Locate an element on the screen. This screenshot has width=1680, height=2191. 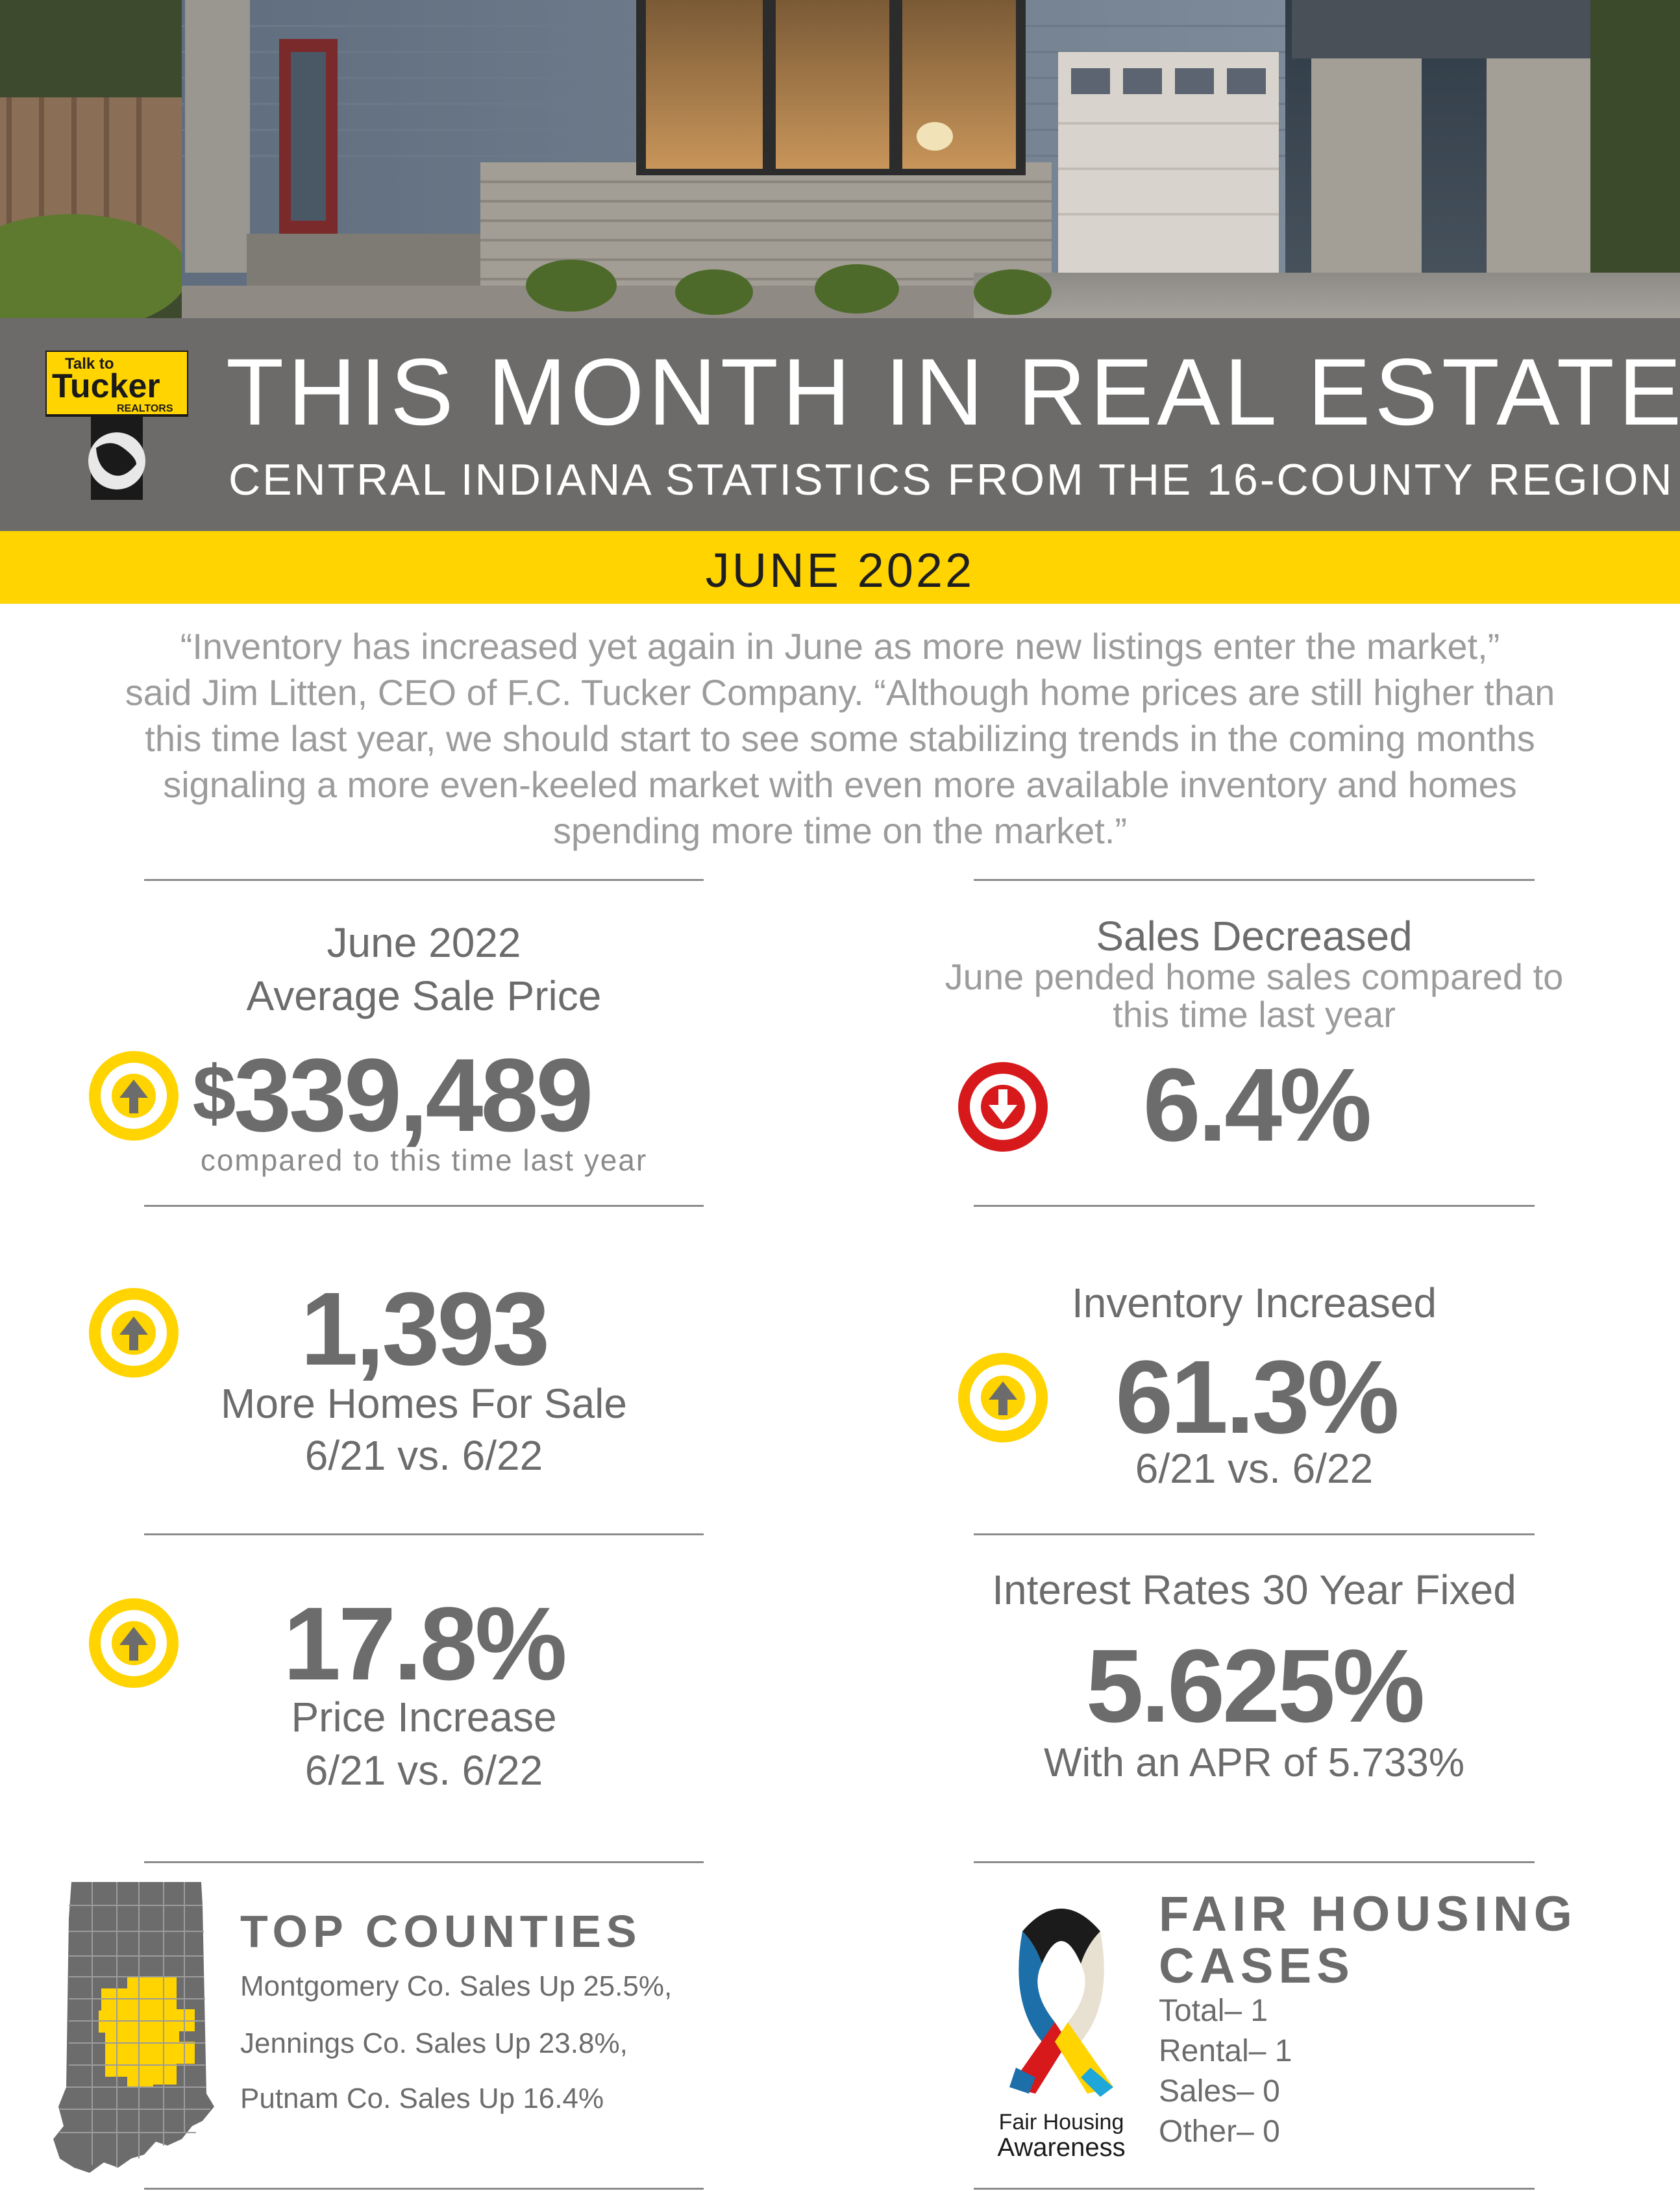
sales-sub-2: this time last year is located at coordinates (1254, 1014).